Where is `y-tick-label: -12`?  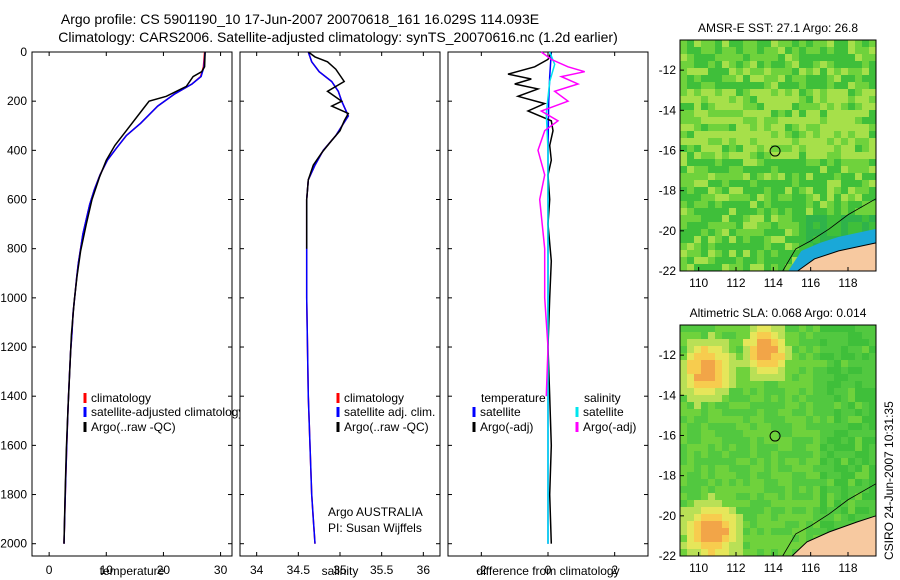 y-tick-label: -12 is located at coordinates (668, 70).